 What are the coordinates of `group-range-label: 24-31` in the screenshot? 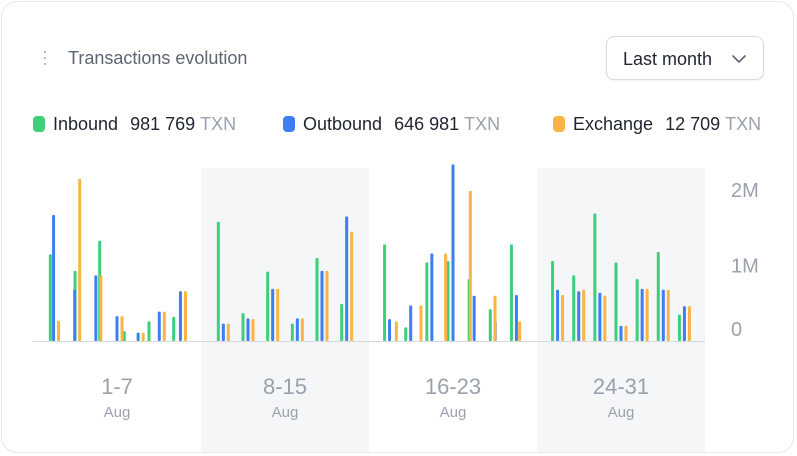 It's located at (621, 386).